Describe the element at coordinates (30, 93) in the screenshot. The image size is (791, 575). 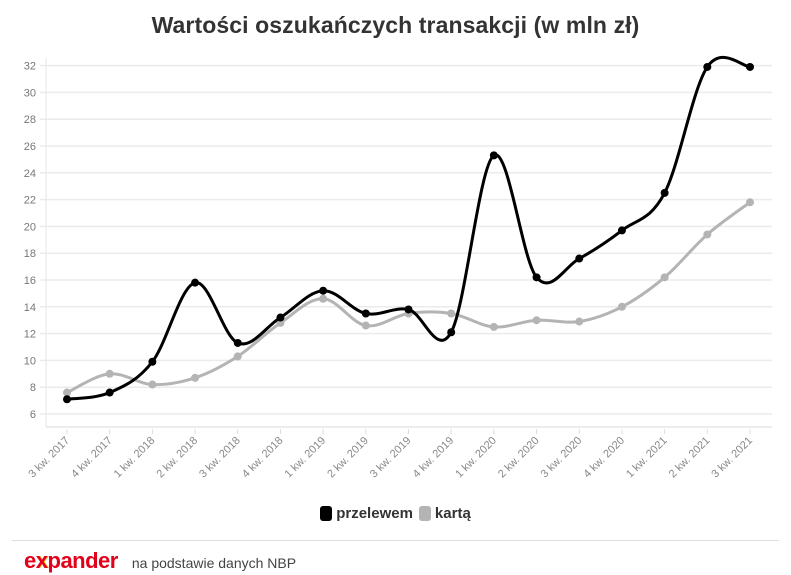
I see `y-tick-label: 30` at that location.